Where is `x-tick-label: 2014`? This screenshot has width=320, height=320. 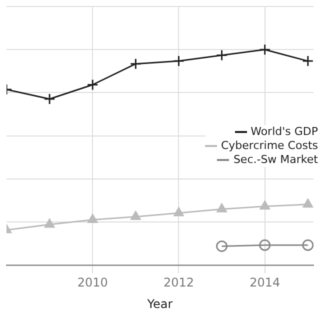 x-tick-label: 2014 is located at coordinates (265, 283).